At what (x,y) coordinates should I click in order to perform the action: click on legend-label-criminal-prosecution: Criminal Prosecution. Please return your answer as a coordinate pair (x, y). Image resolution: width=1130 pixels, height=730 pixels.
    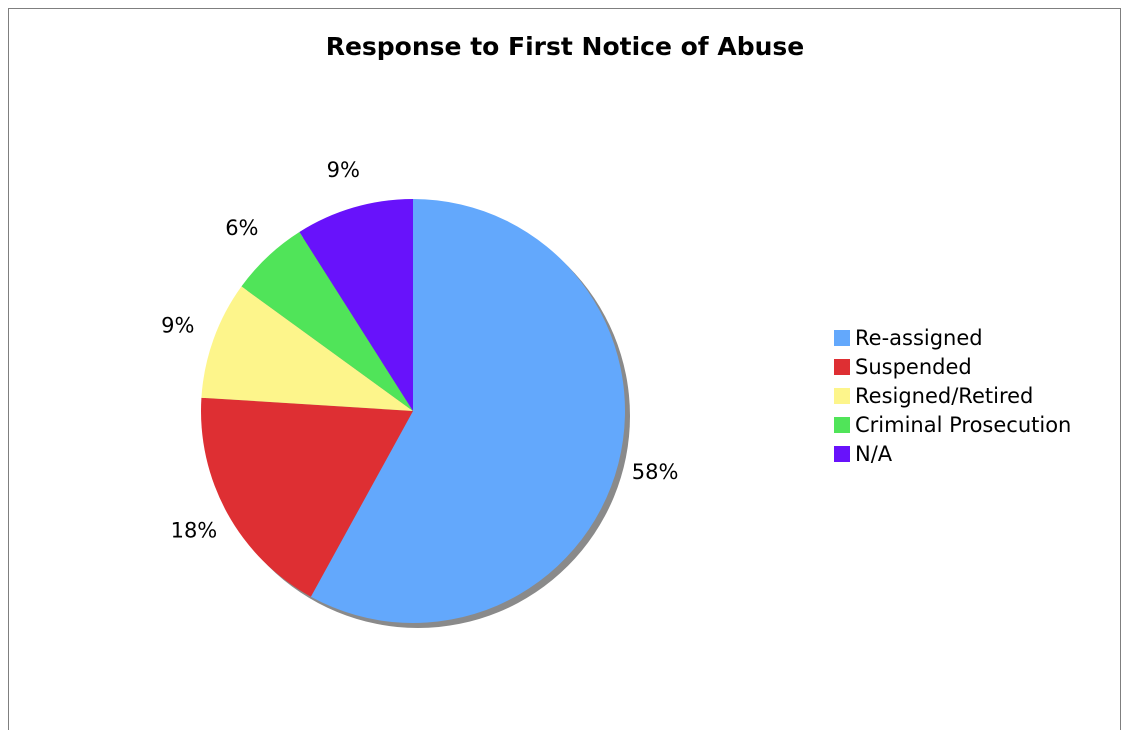
    Looking at the image, I should click on (963, 424).